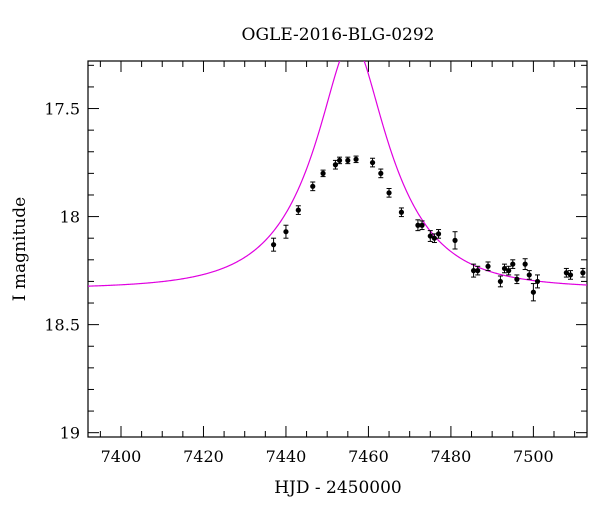  Describe the element at coordinates (62, 325) in the screenshot. I see `y-tick-label: 18.5` at that location.